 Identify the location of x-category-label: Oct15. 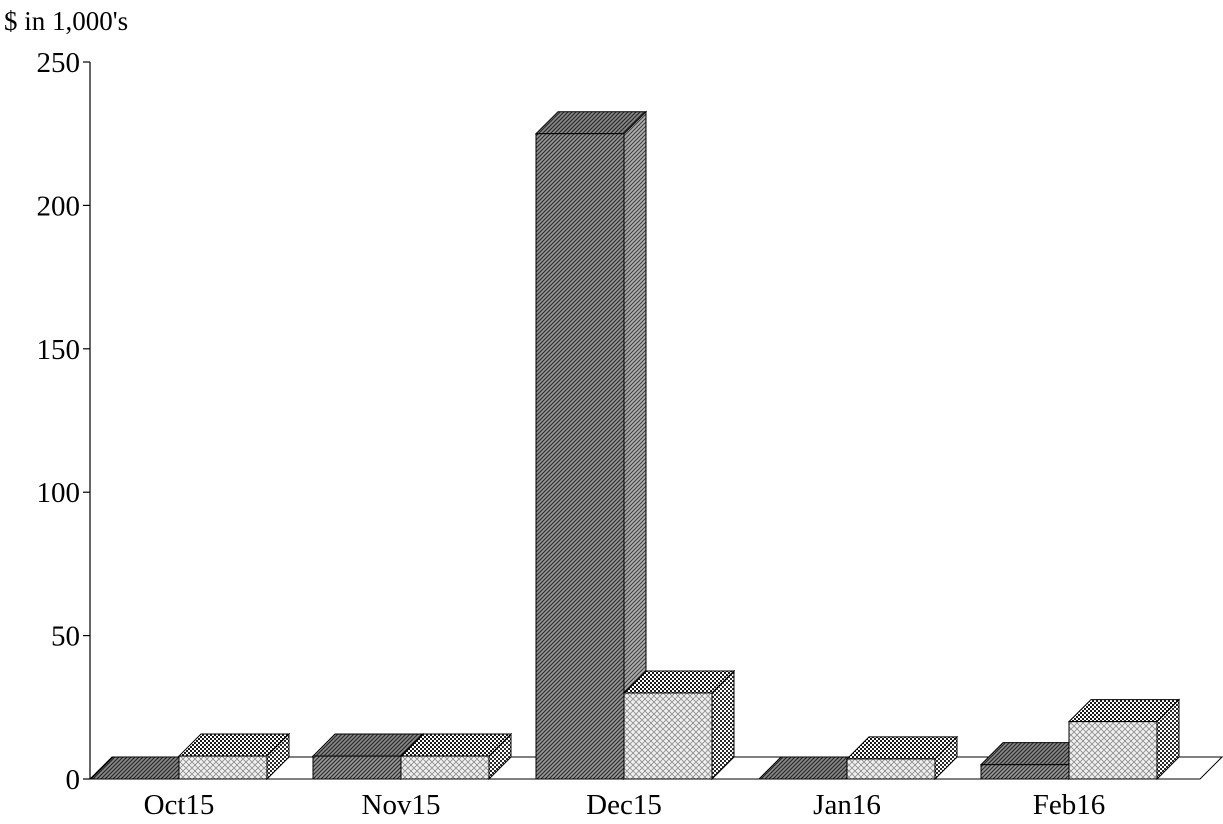
(179, 805).